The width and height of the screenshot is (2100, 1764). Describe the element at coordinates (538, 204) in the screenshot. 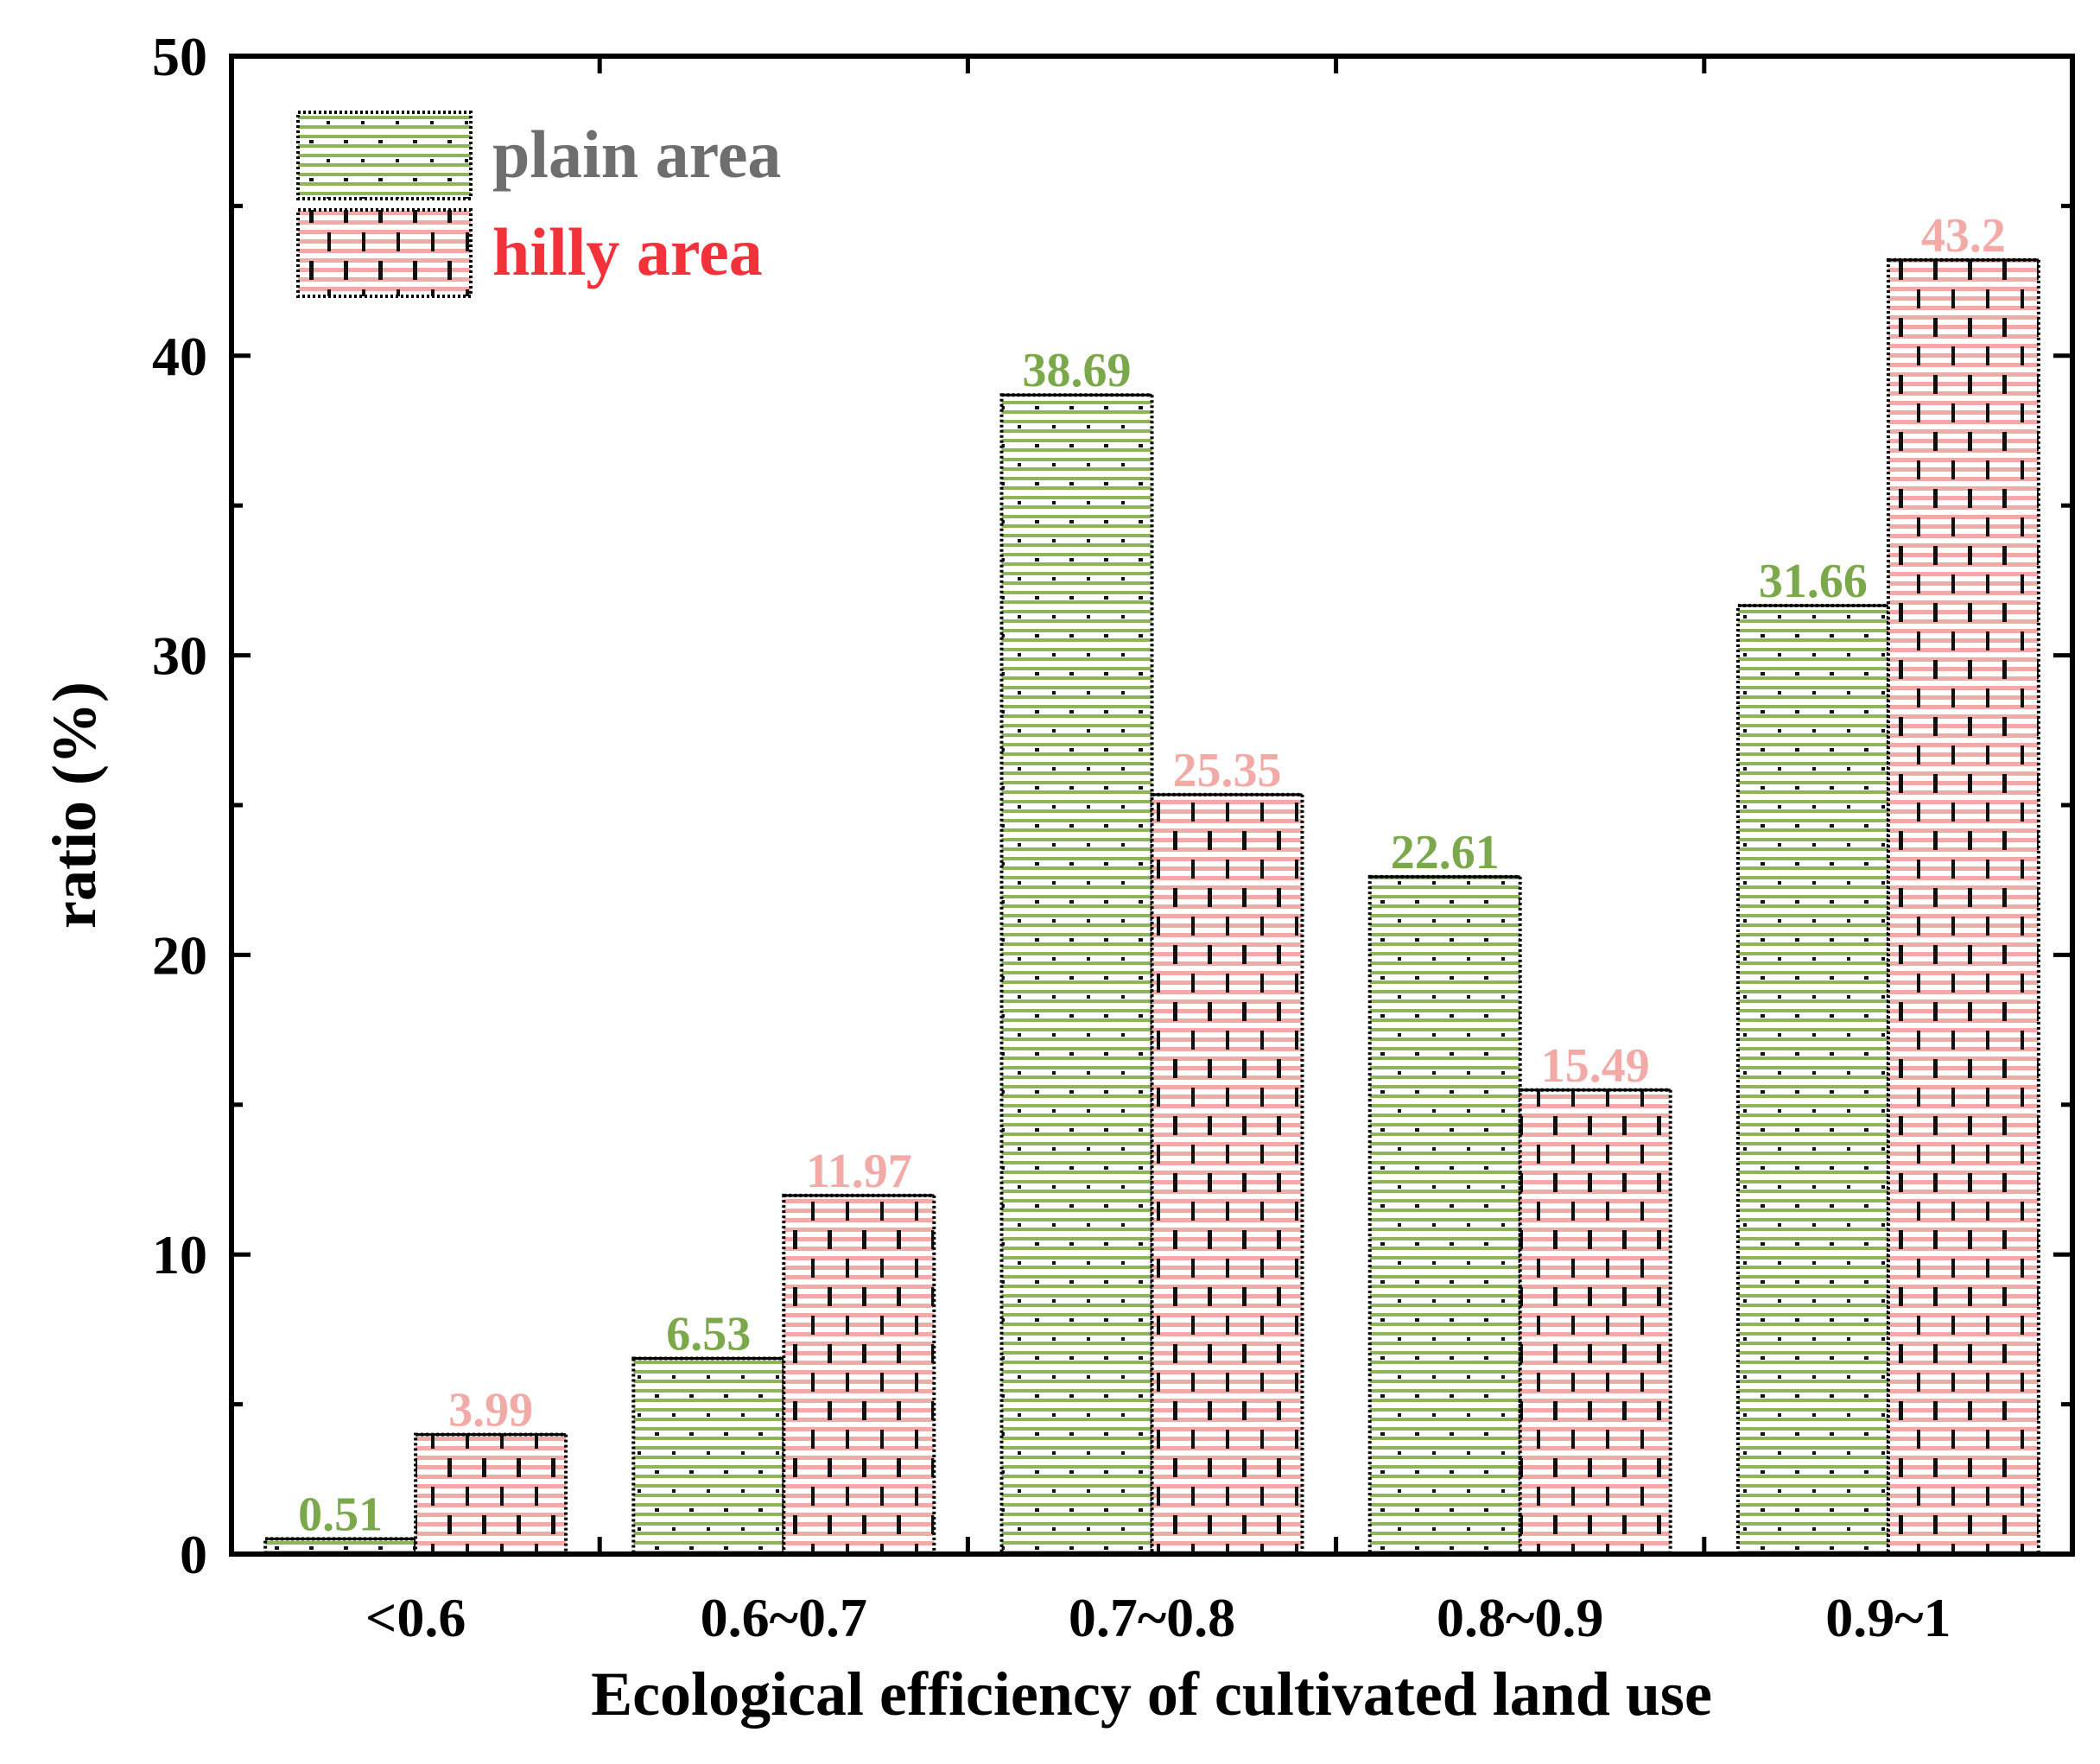

I see `legend: plain area hilly area` at that location.